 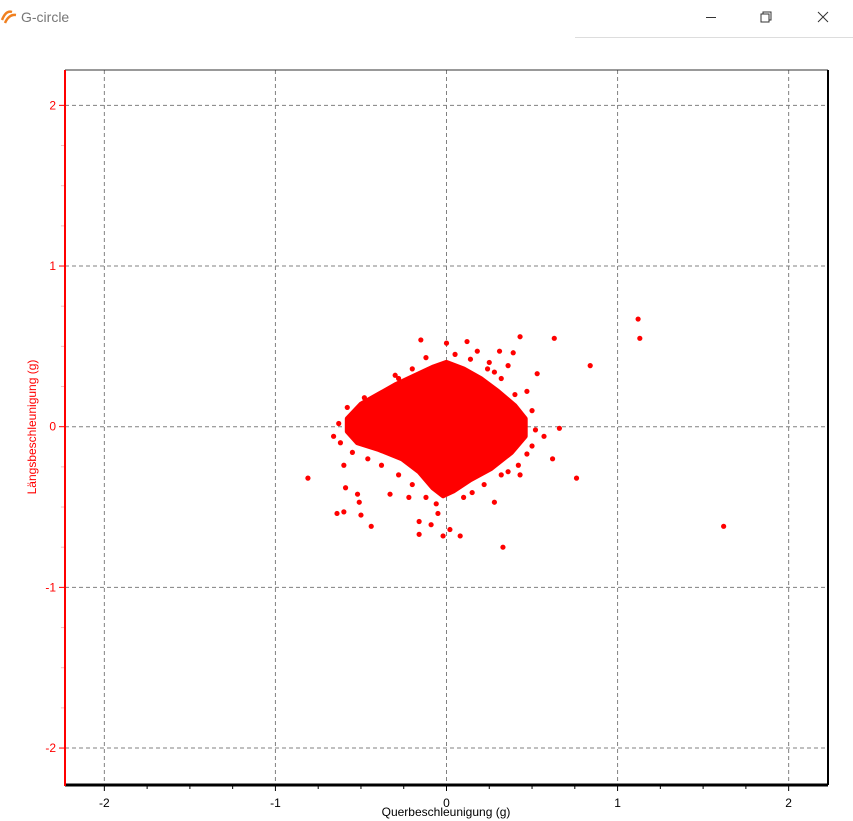 I want to click on close-button, so click(x=823, y=17).